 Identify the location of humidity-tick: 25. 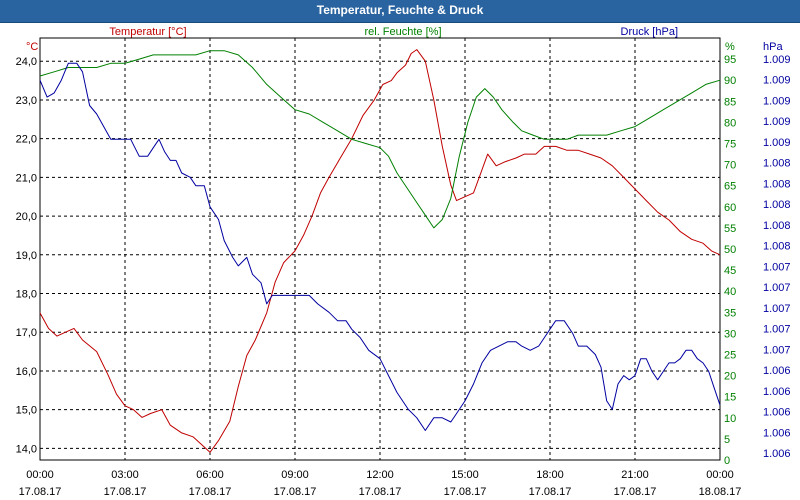
(730, 356).